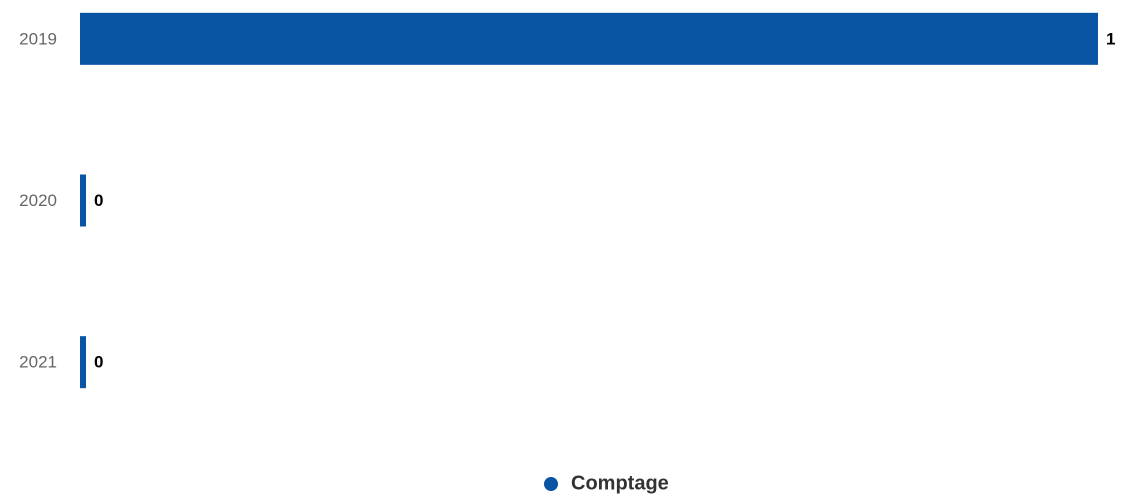  Describe the element at coordinates (1110, 38) in the screenshot. I see `data-label: 1` at that location.